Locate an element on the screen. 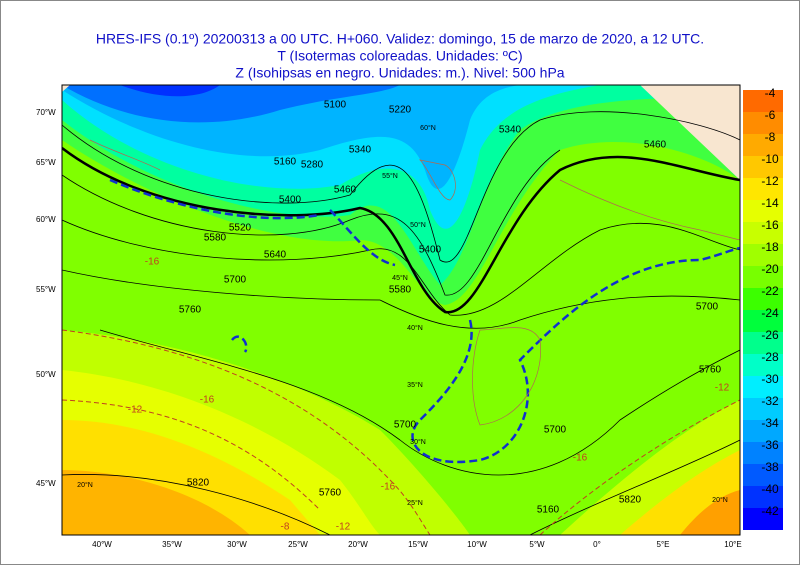 The image size is (800, 570). colorbar-label: -18 is located at coordinates (770, 247).